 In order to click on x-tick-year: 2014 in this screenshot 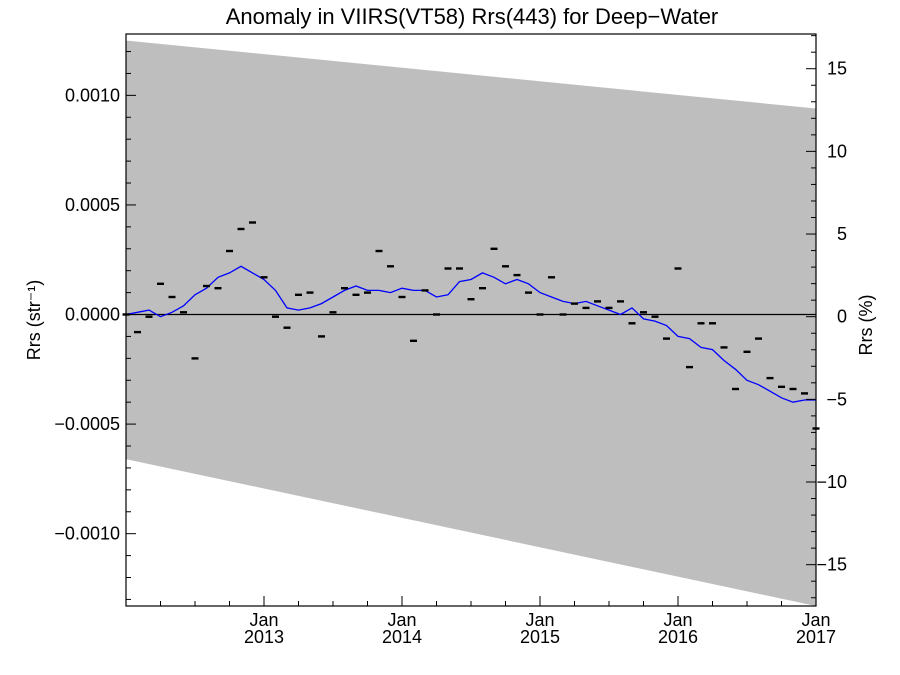, I will do `click(402, 637)`.